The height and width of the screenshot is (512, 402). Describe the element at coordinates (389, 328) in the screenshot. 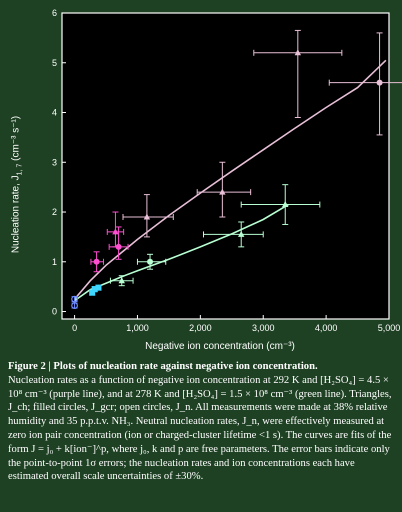

I see `x-tick-label: 5,000` at that location.